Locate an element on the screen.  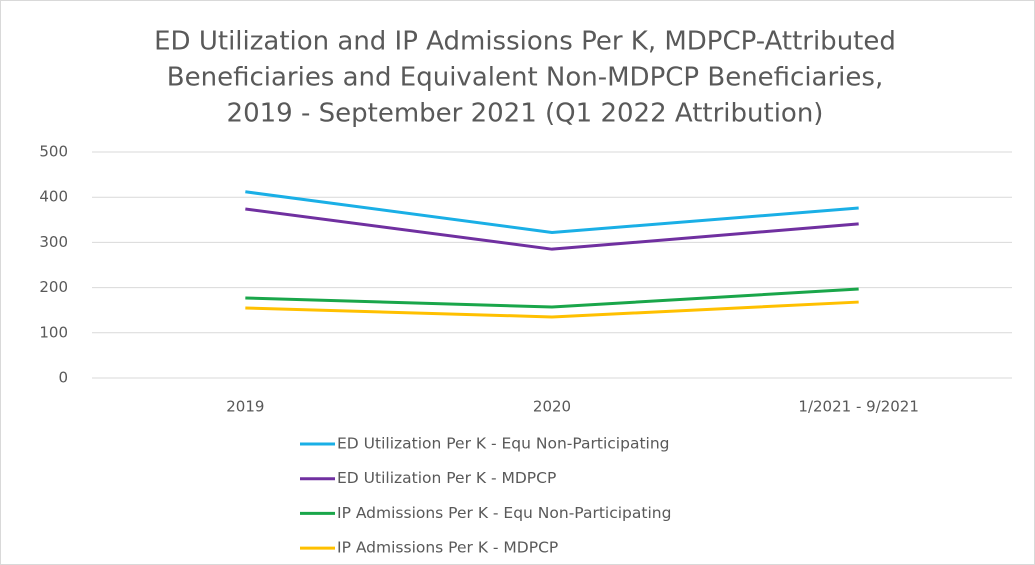
y-tick-label: 100 is located at coordinates (53, 332).